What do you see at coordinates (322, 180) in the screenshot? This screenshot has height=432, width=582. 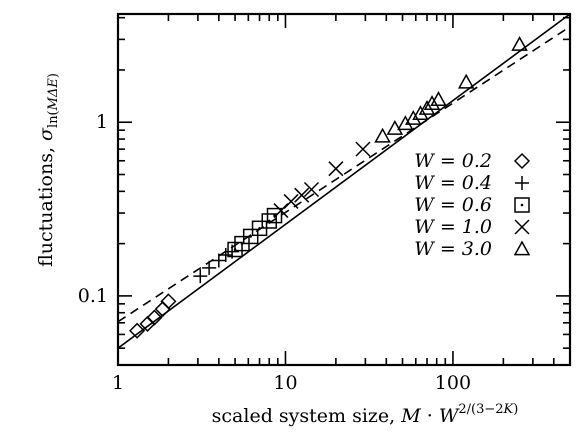 I see `series-cross` at bounding box center [322, 180].